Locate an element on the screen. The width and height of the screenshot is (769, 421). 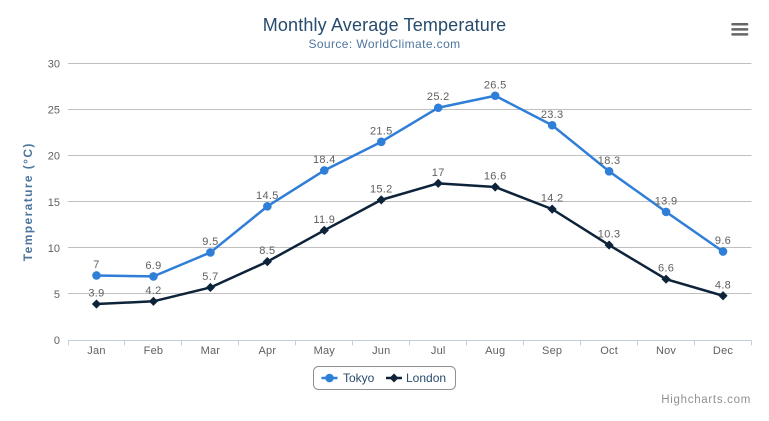
svg-text: 9.6 is located at coordinates (723, 241).